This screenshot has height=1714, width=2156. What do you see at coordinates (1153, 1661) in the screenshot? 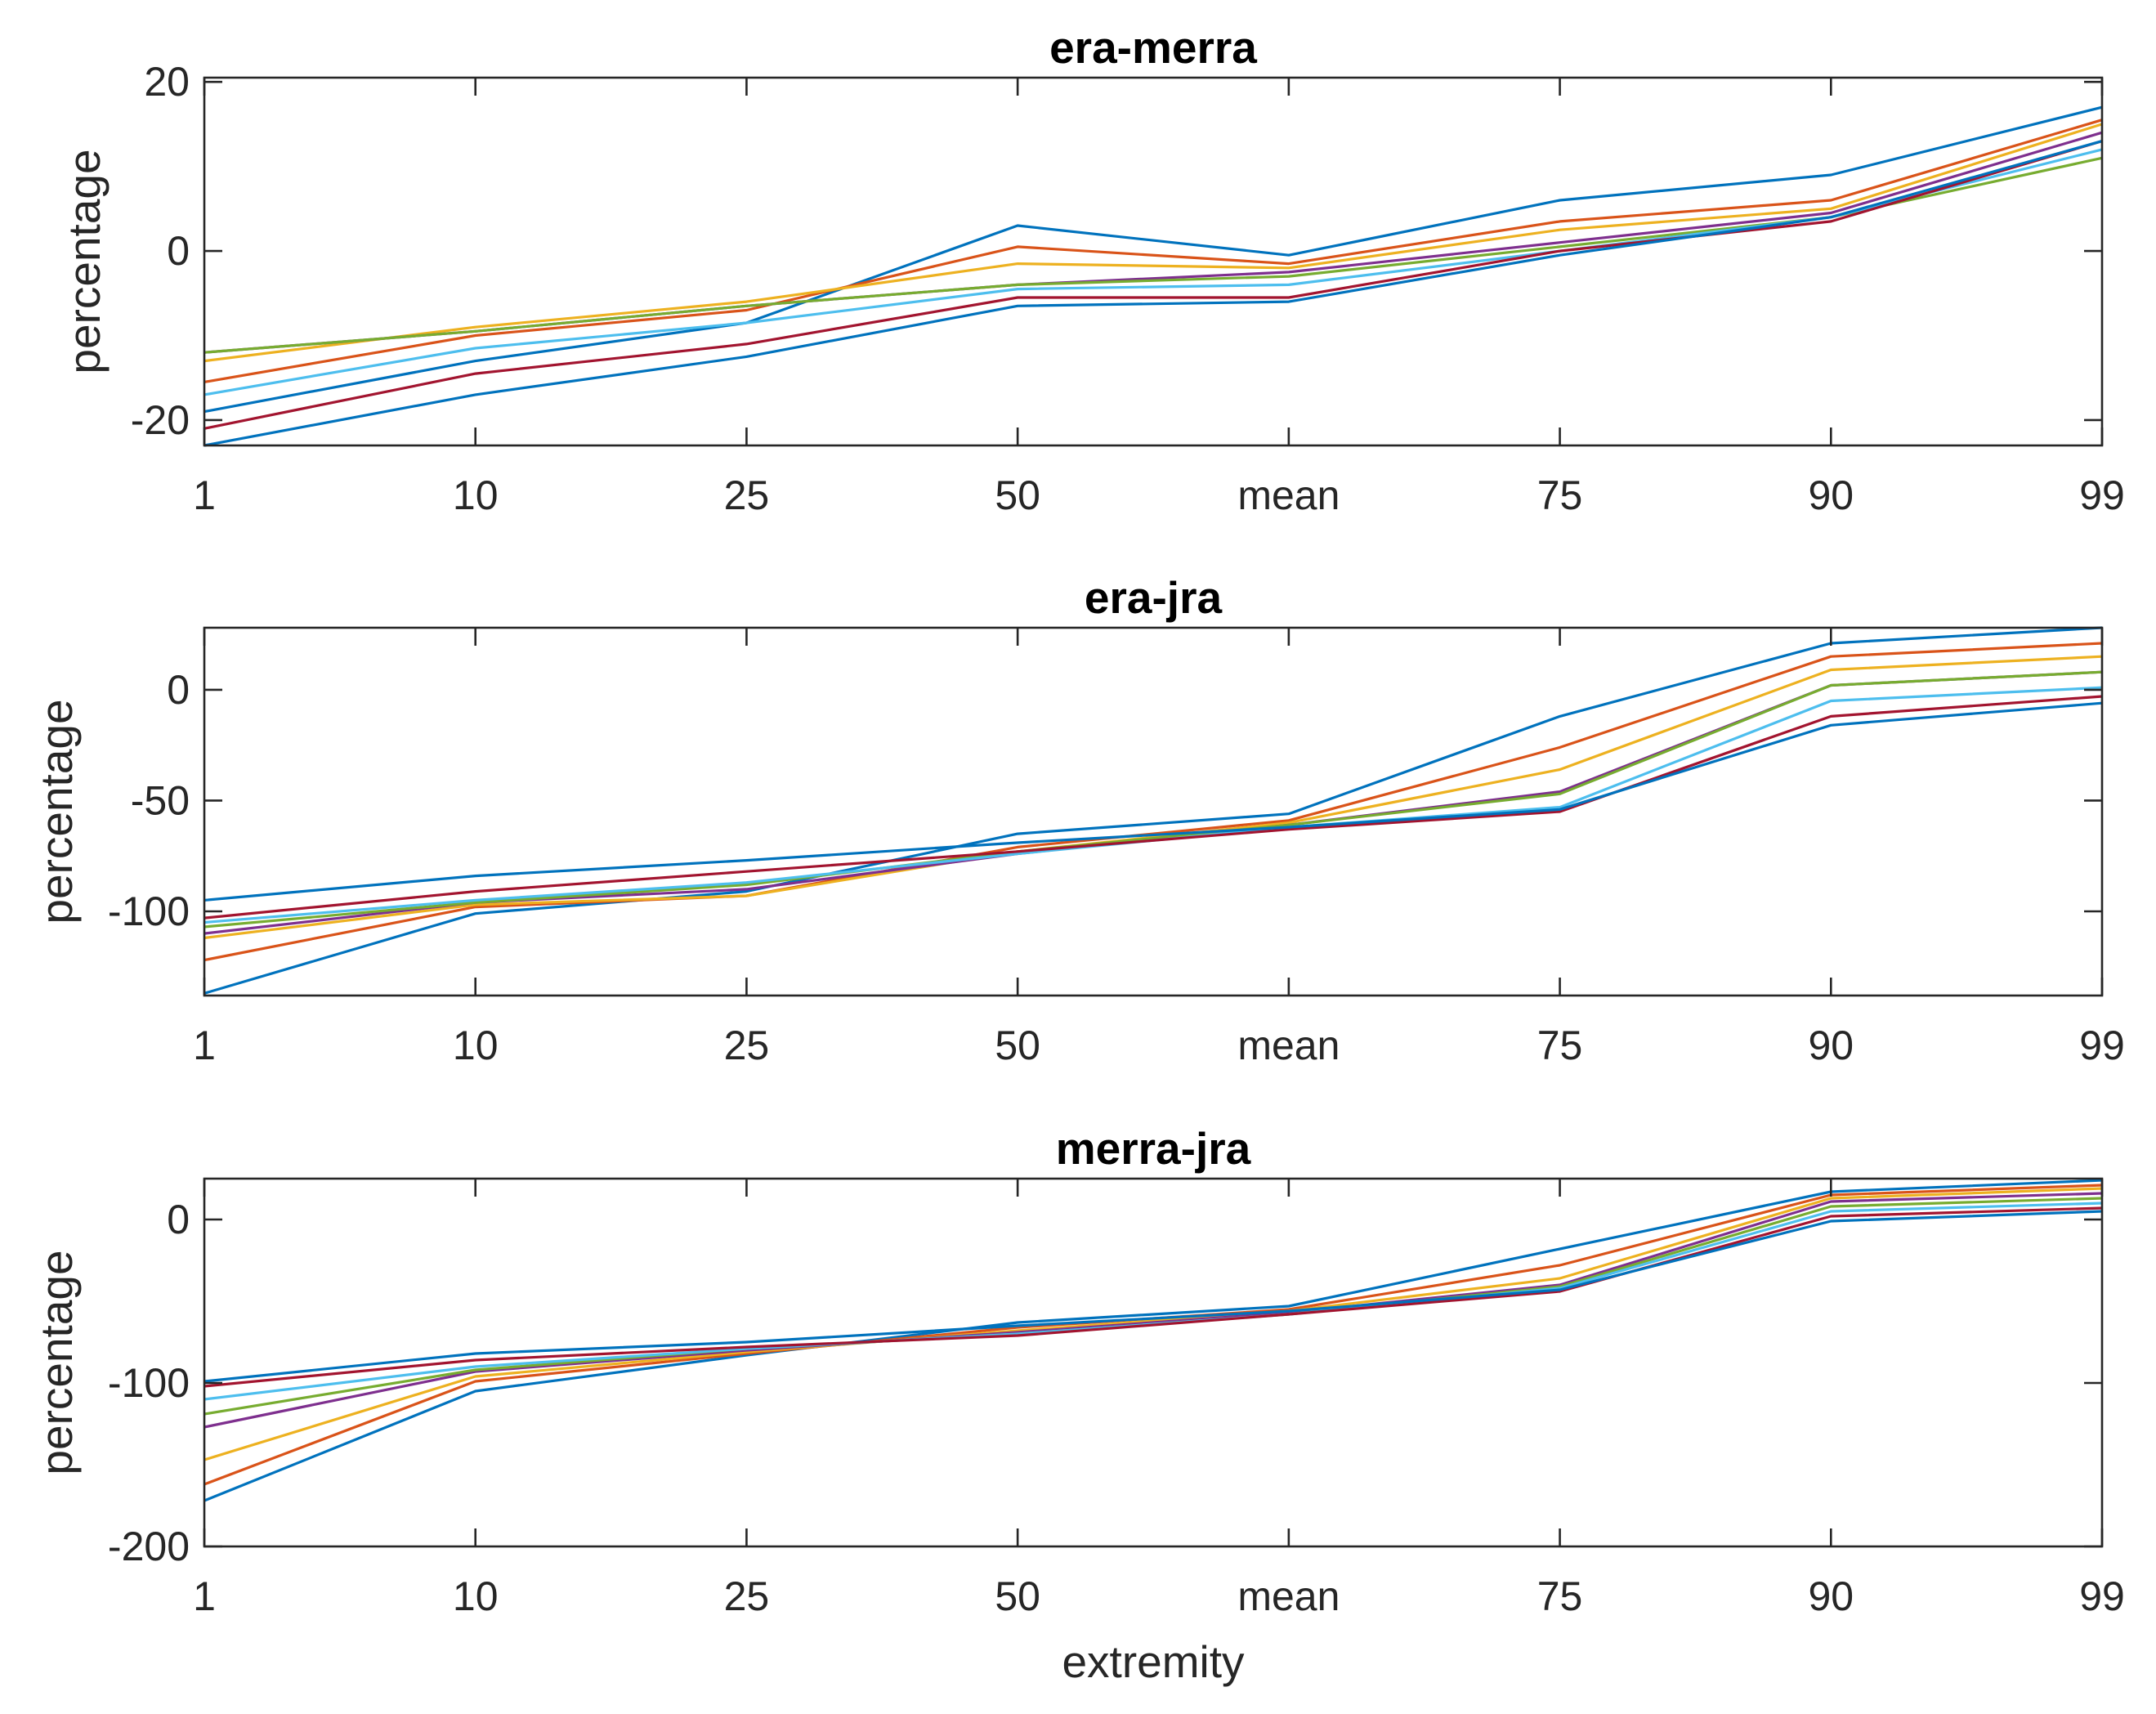
I see `subplot-3-xlabel: extremity` at bounding box center [1153, 1661].